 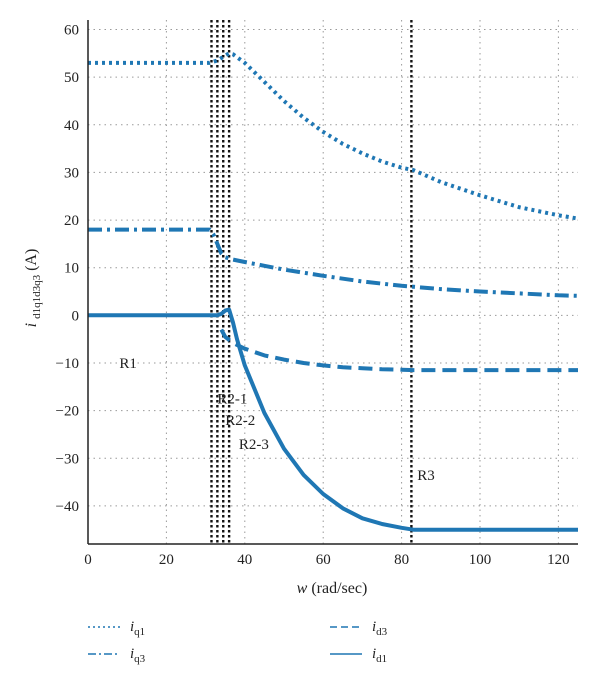 What do you see at coordinates (37, 296) in the screenshot?
I see `y-axis-label-sub: d1q1d3q3` at bounding box center [37, 296].